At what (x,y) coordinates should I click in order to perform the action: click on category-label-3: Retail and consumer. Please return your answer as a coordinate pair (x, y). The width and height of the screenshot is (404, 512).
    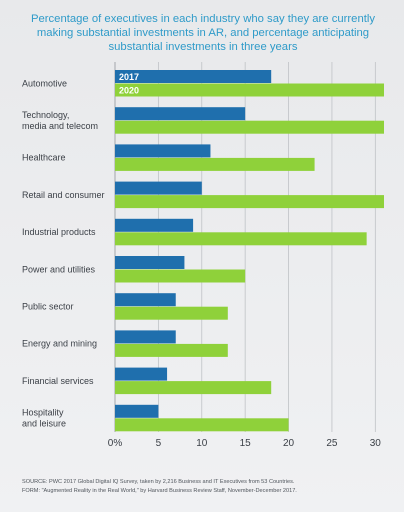
    Looking at the image, I should click on (63, 195).